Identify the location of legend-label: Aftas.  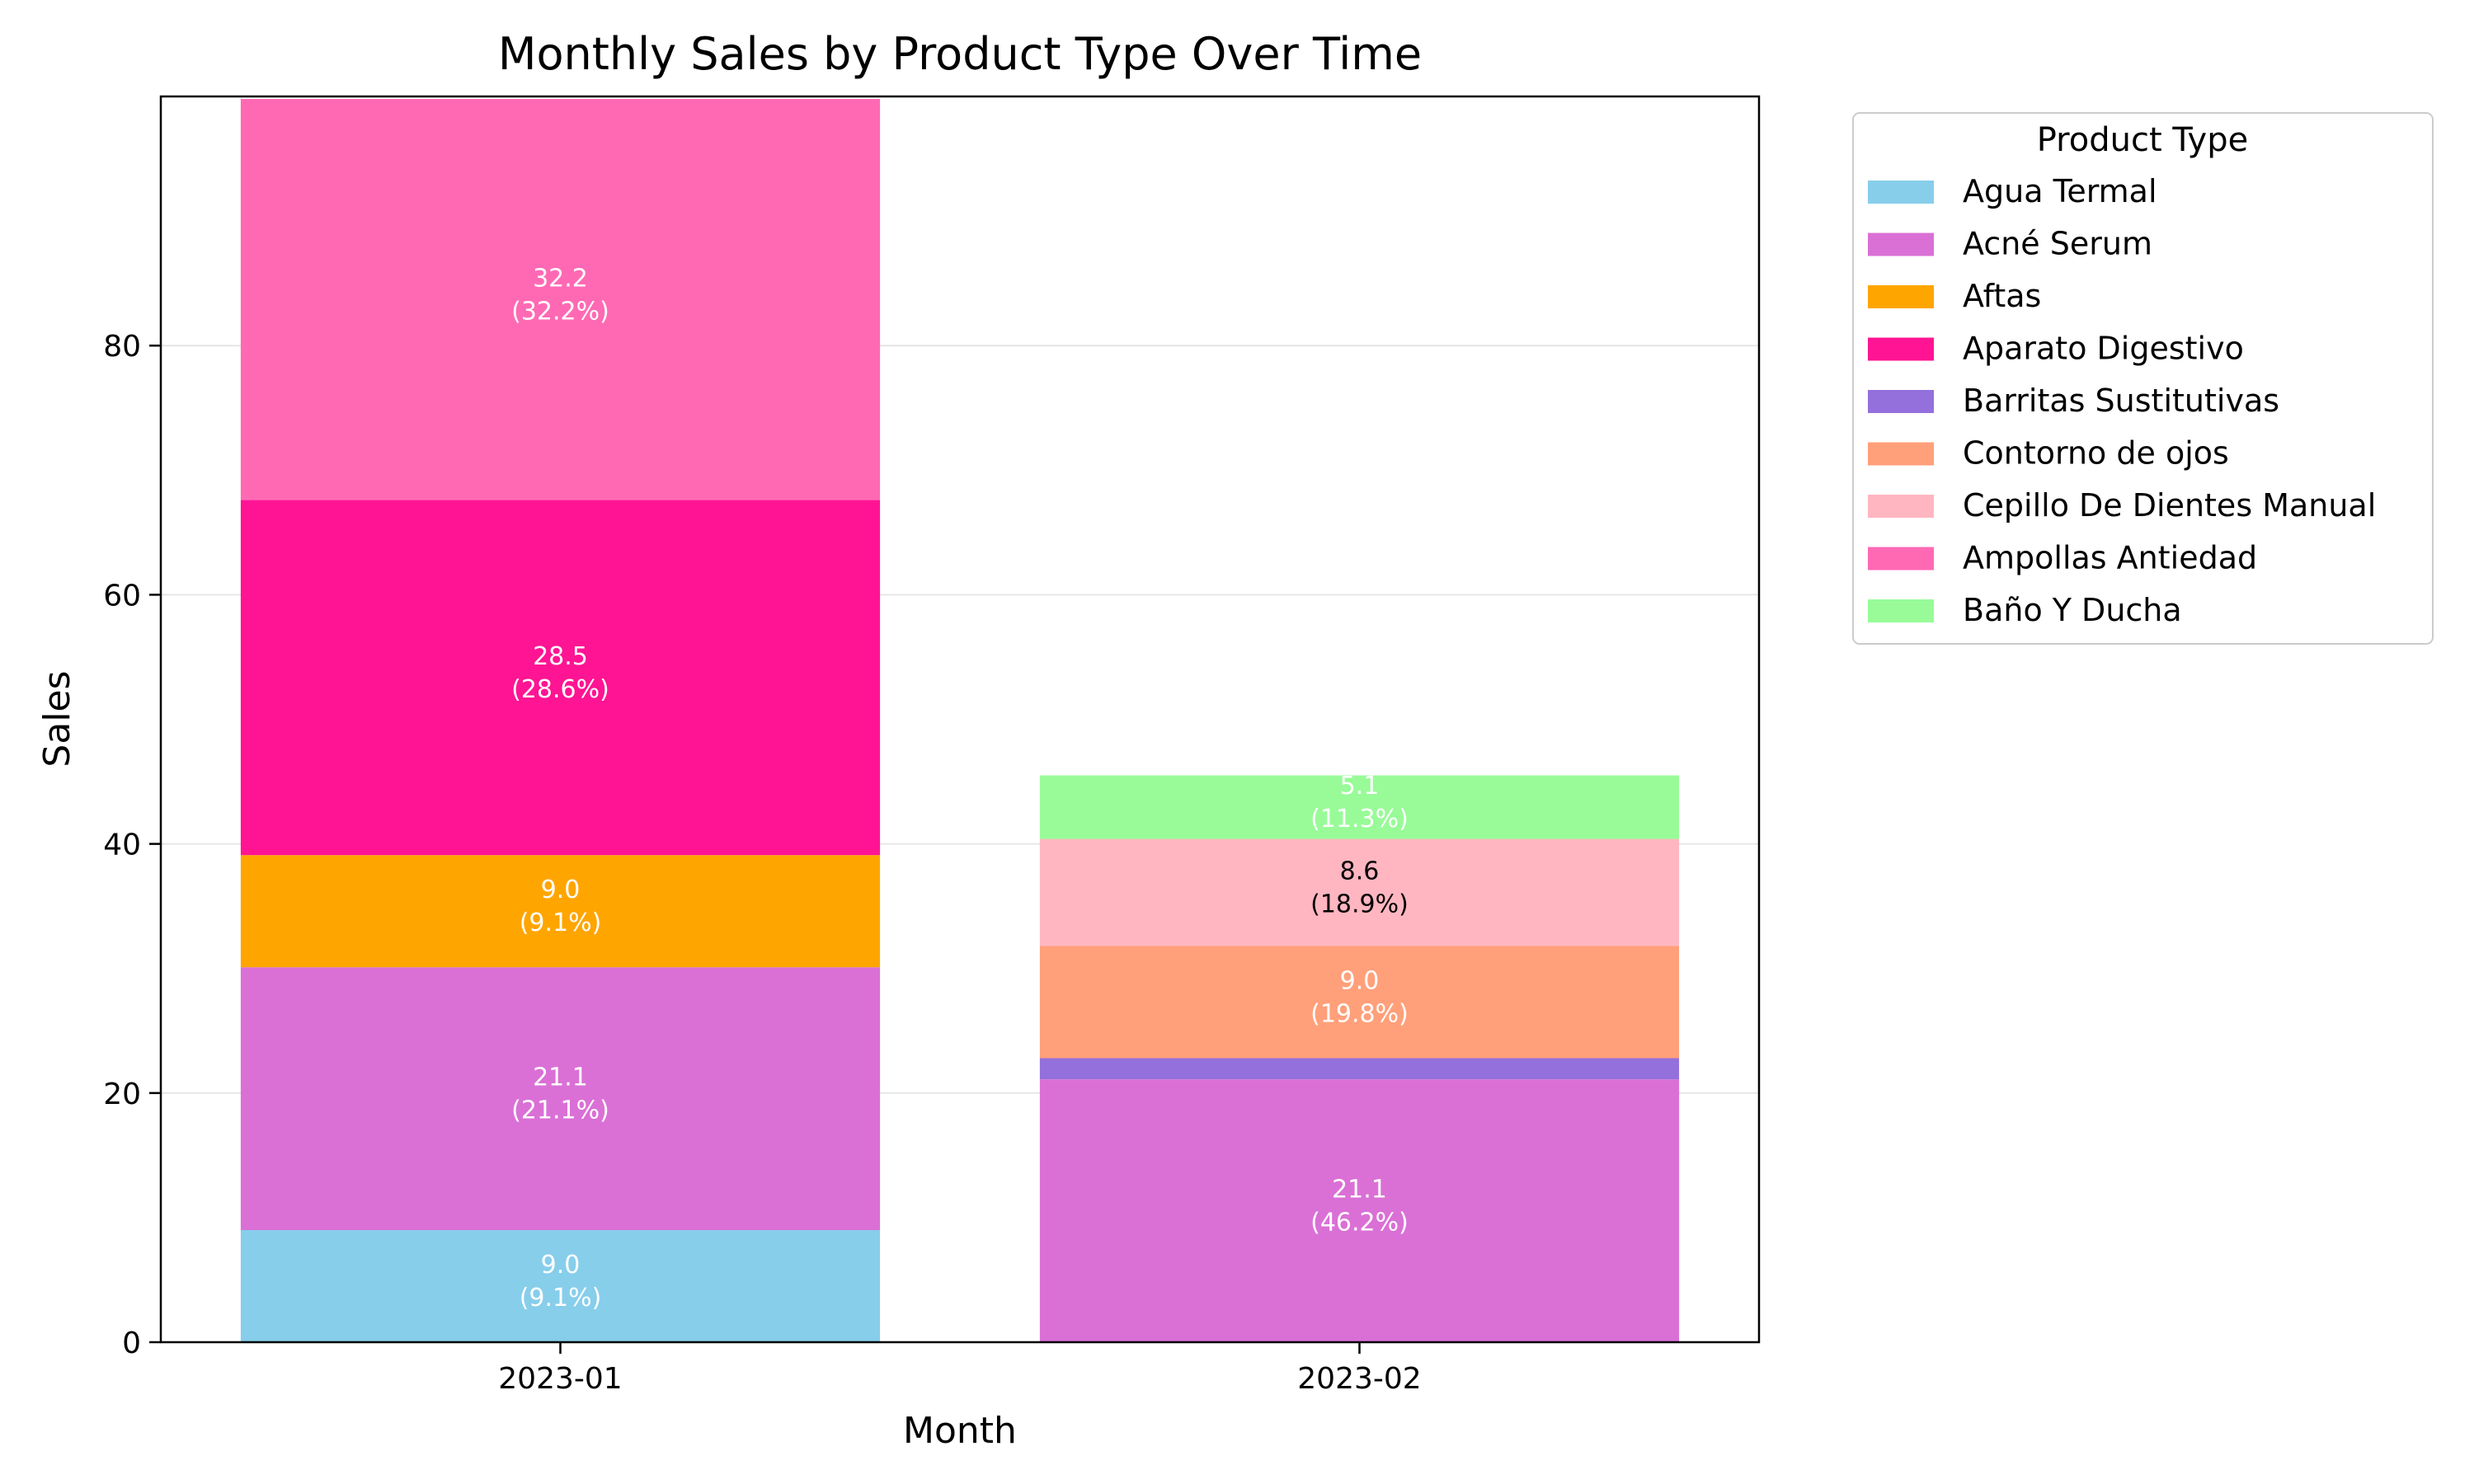
(2002, 296).